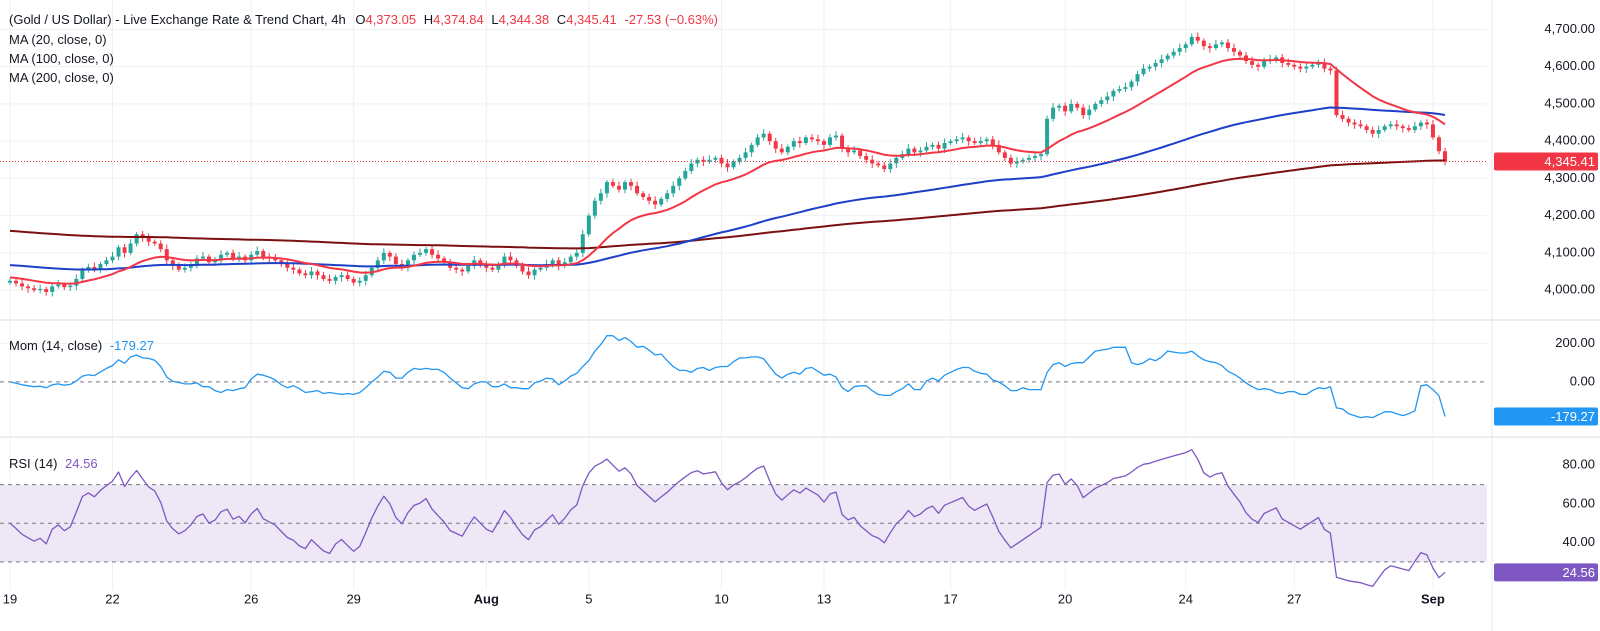 The height and width of the screenshot is (631, 1600). Describe the element at coordinates (1569, 28) in the screenshot. I see `price-tick-label: 4,700.00` at that location.